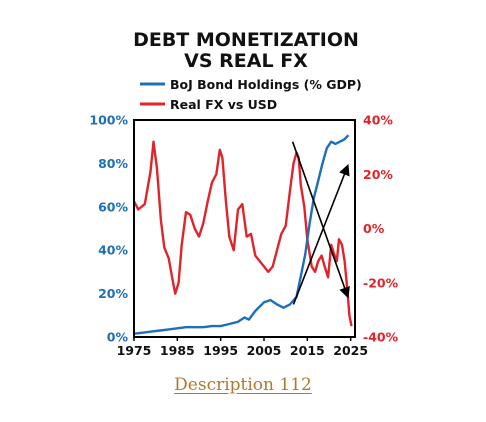  I want to click on legend-label-boj: BoJ Bond Holdings (% GDP), so click(266, 84).